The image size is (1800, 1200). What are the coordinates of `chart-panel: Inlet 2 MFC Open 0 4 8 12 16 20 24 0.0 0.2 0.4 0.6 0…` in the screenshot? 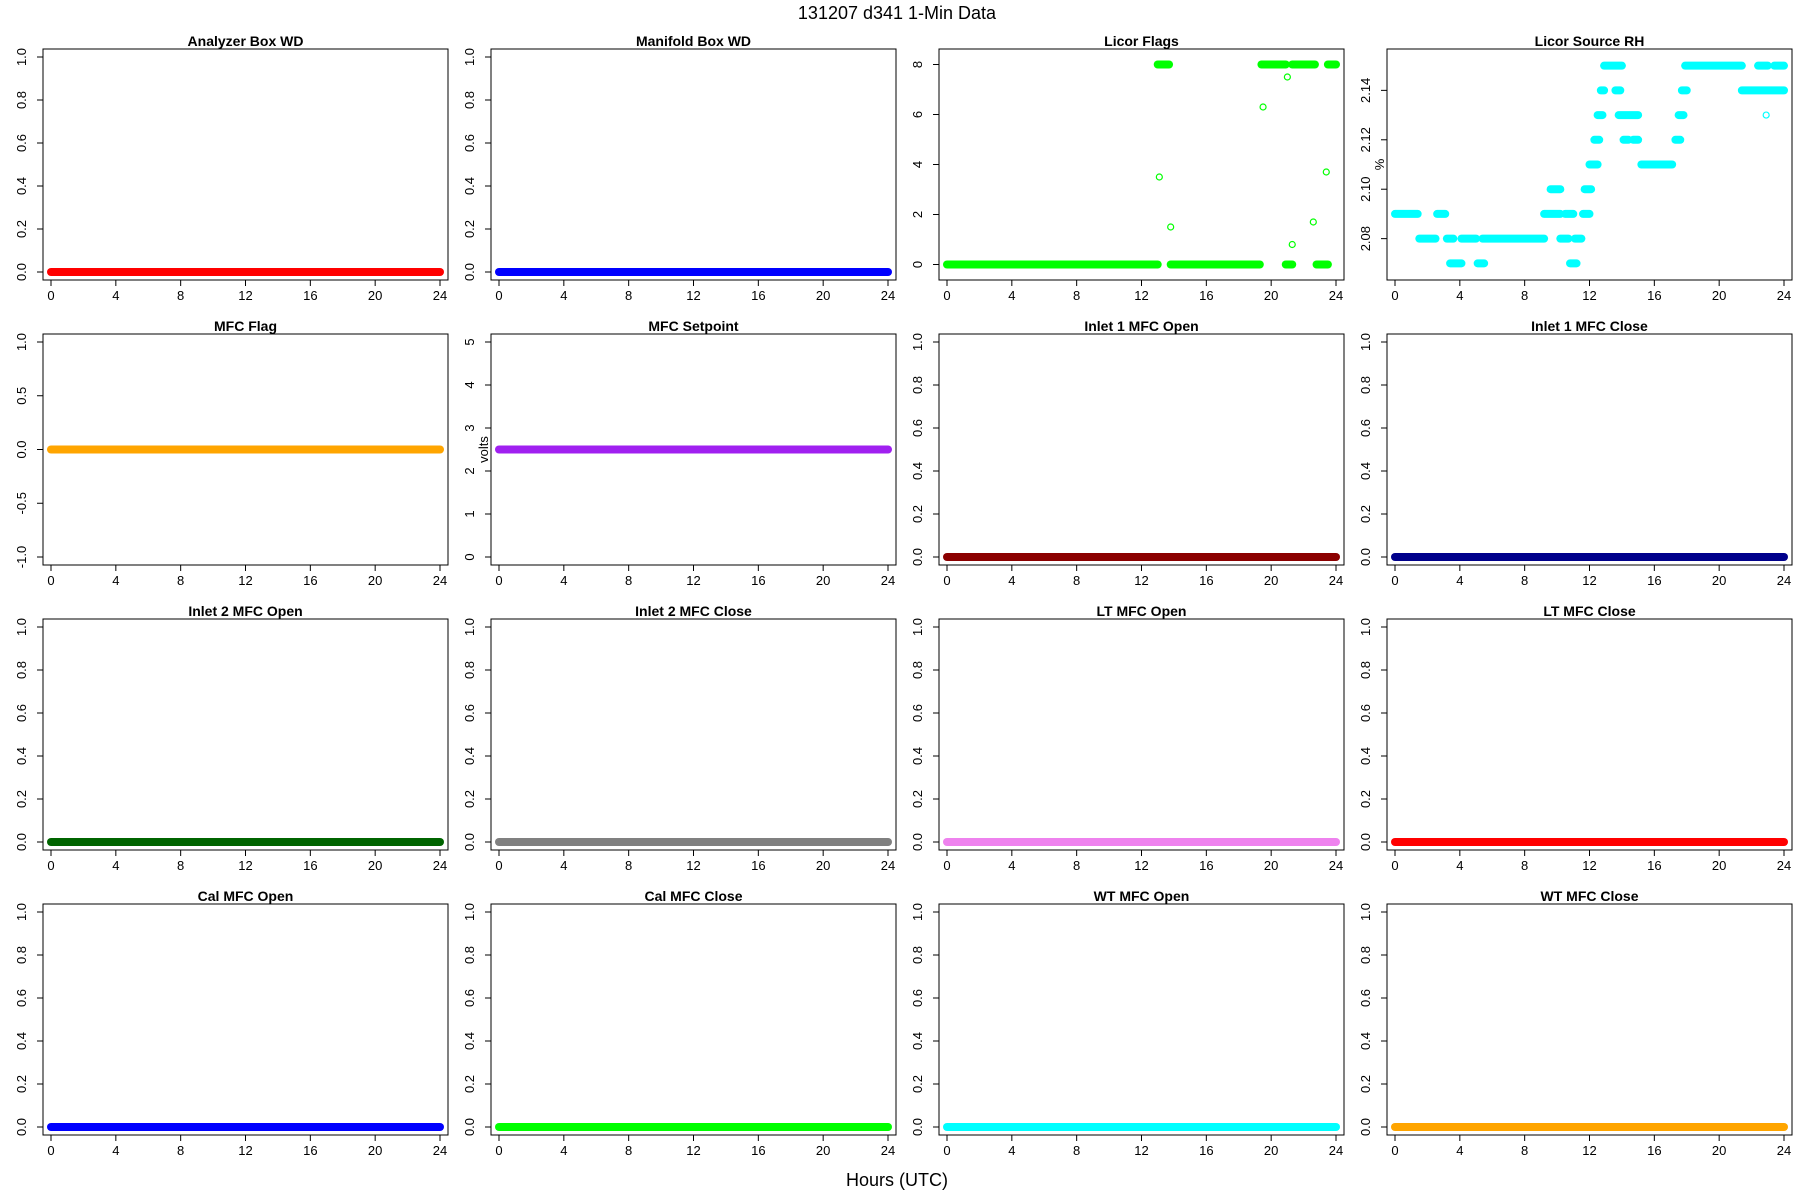 It's located at (231, 738).